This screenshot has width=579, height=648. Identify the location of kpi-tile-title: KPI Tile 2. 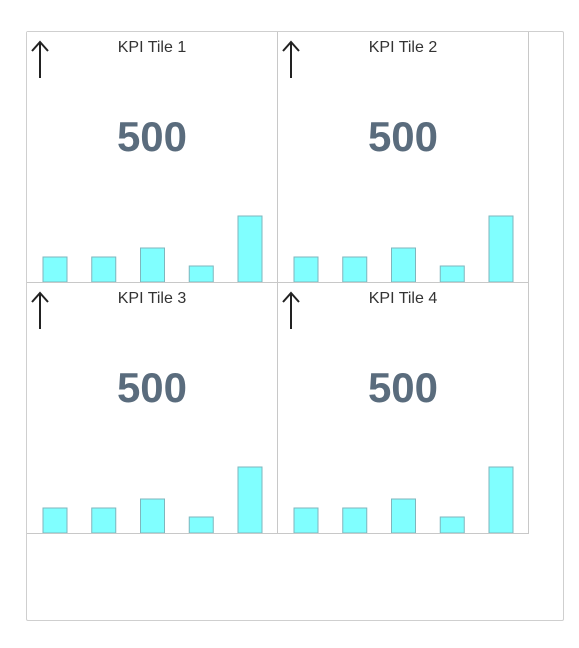
(403, 47).